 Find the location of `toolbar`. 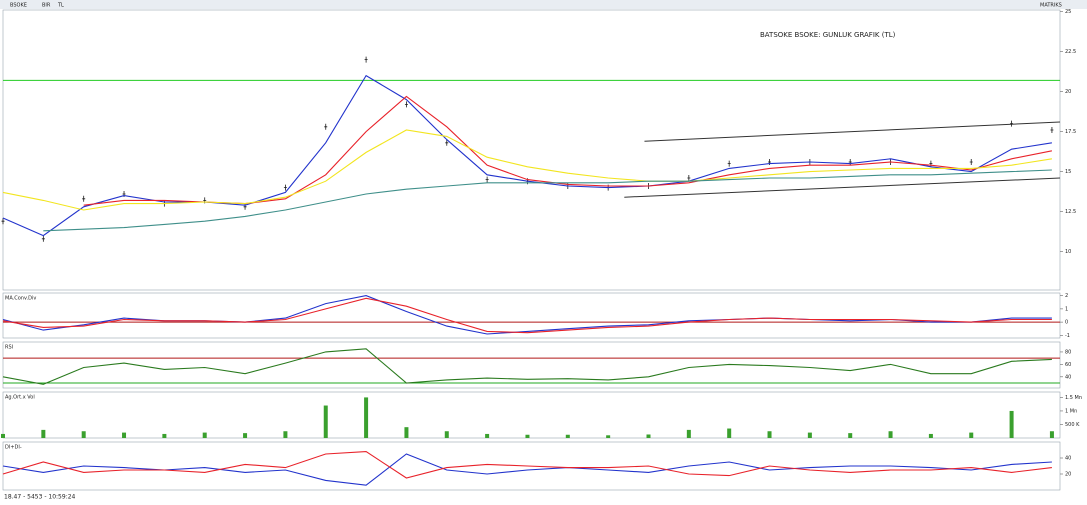

toolbar is located at coordinates (543, 4).